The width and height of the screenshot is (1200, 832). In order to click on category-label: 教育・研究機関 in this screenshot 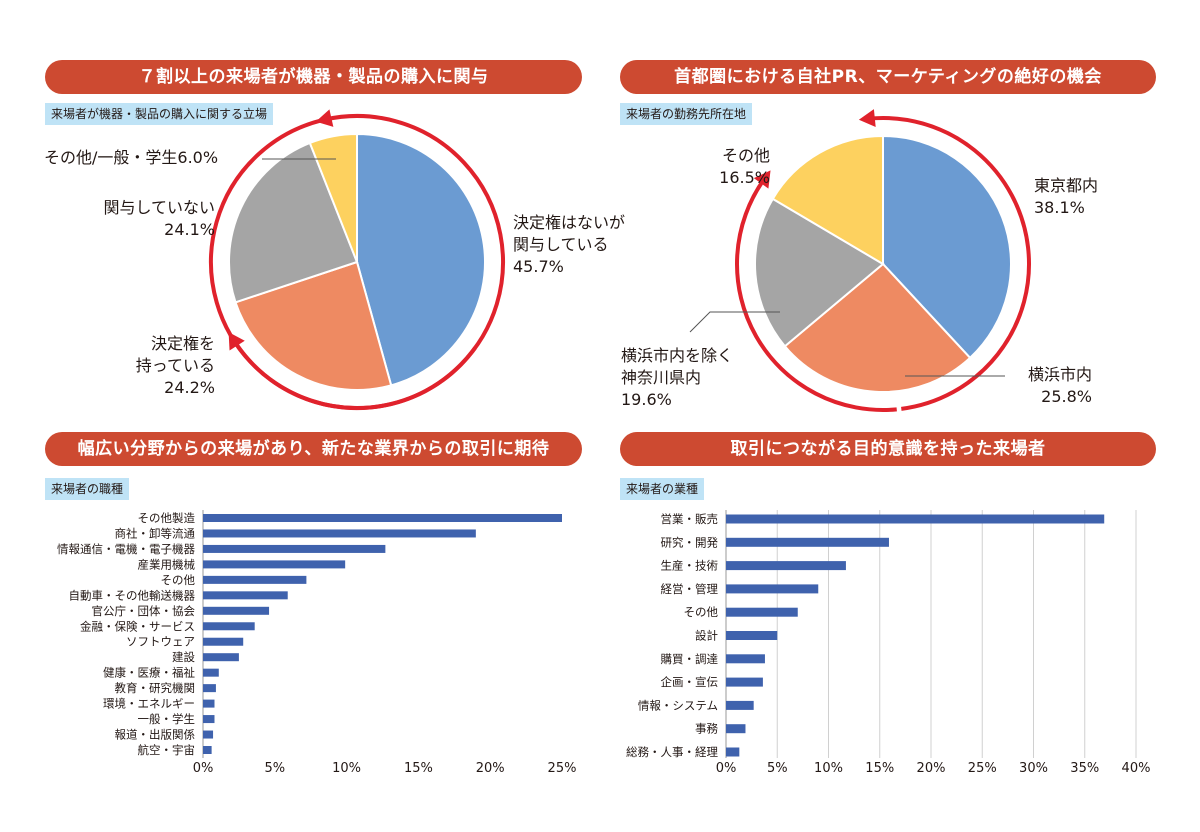, I will do `click(155, 688)`.